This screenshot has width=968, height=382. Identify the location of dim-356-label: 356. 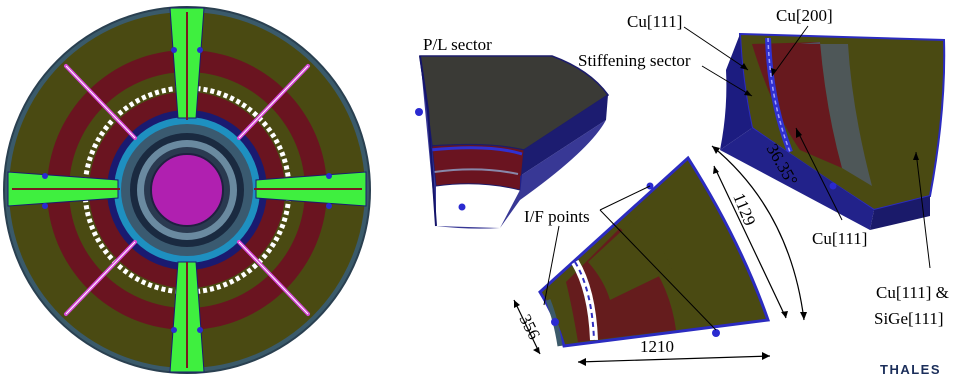
(529, 326).